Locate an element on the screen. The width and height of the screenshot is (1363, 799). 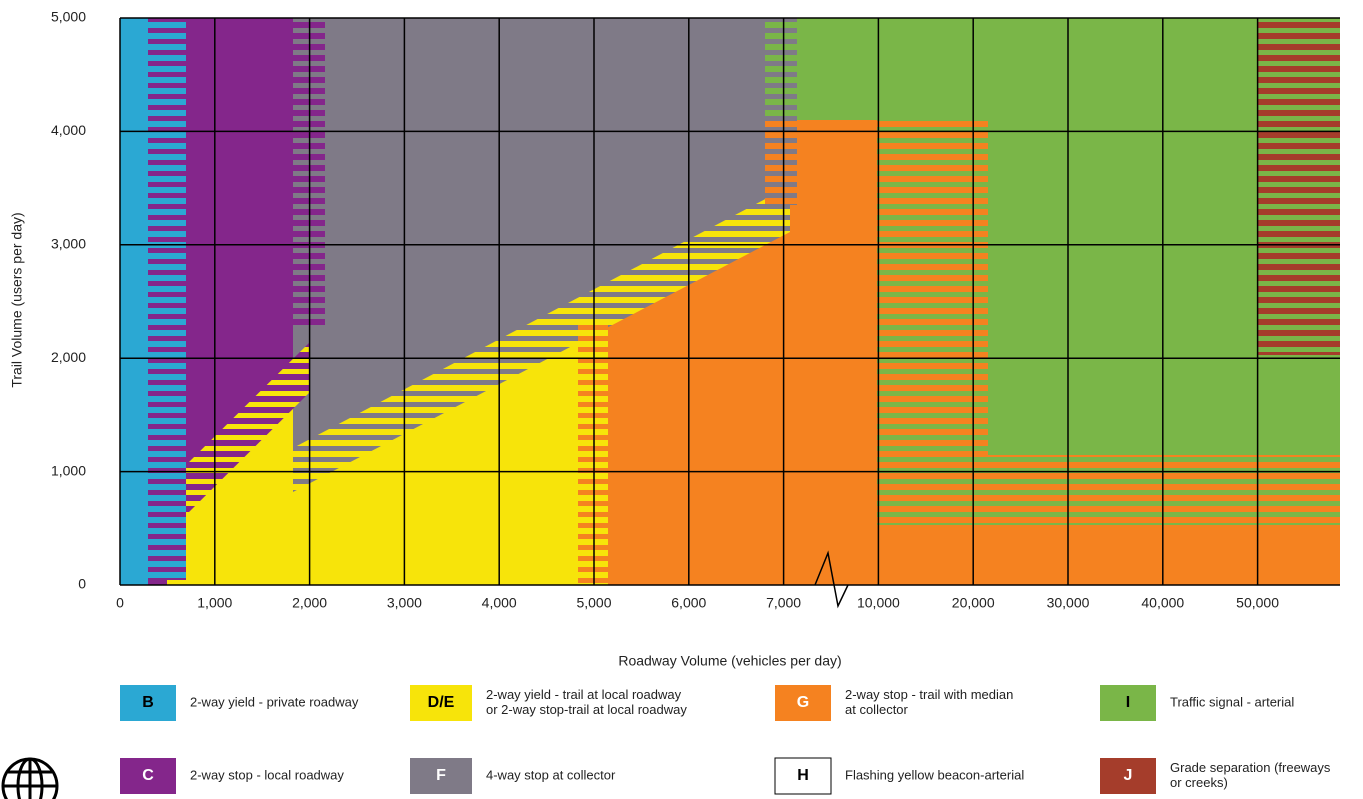
y-tick-label: 4,000 is located at coordinates (68, 130).